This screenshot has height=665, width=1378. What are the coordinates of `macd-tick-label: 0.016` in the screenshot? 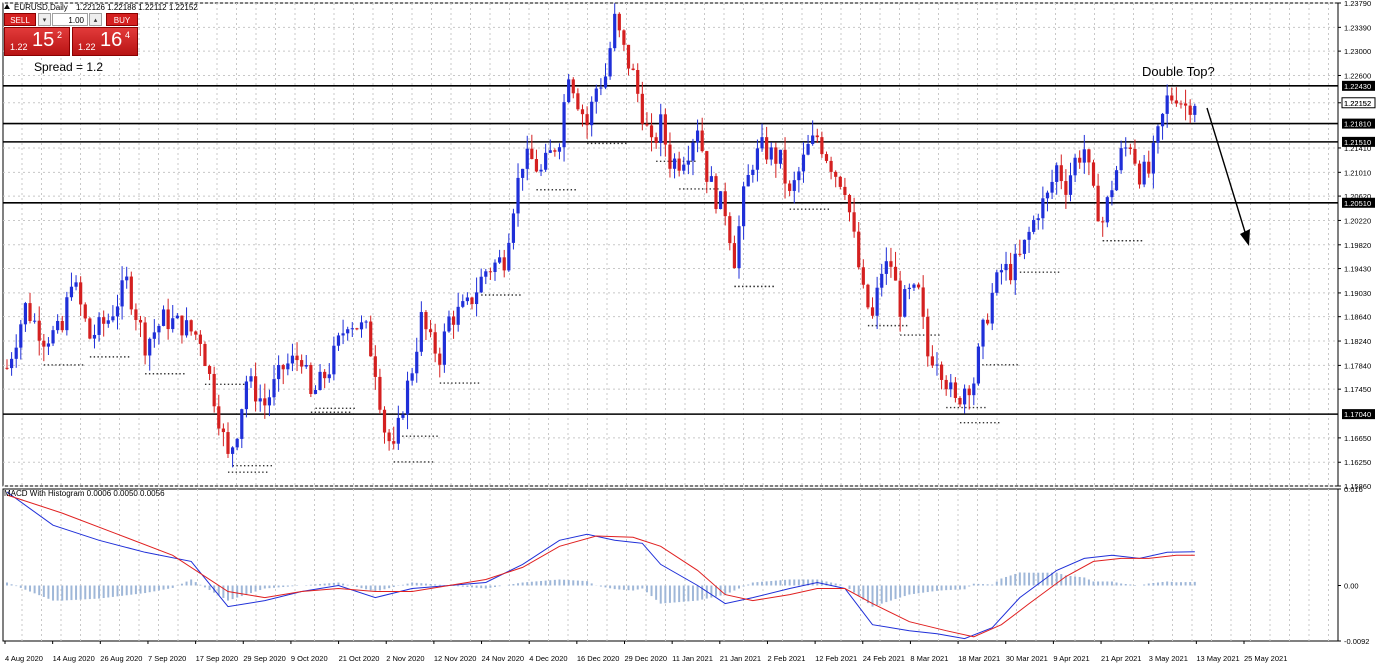 It's located at (1353, 489).